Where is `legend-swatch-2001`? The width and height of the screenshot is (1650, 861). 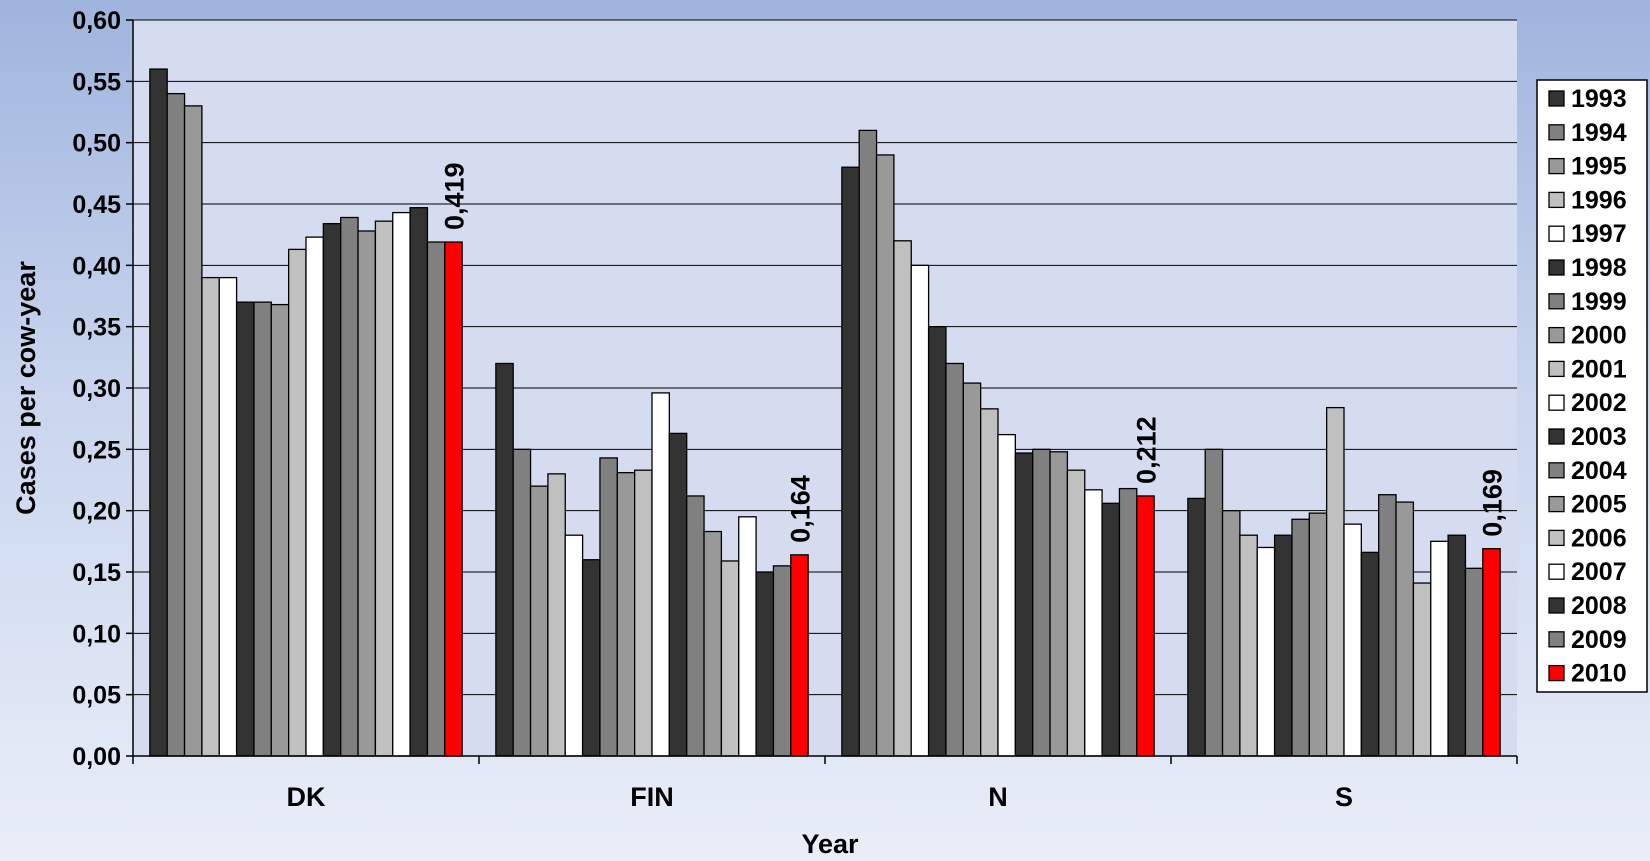 legend-swatch-2001 is located at coordinates (1556, 369).